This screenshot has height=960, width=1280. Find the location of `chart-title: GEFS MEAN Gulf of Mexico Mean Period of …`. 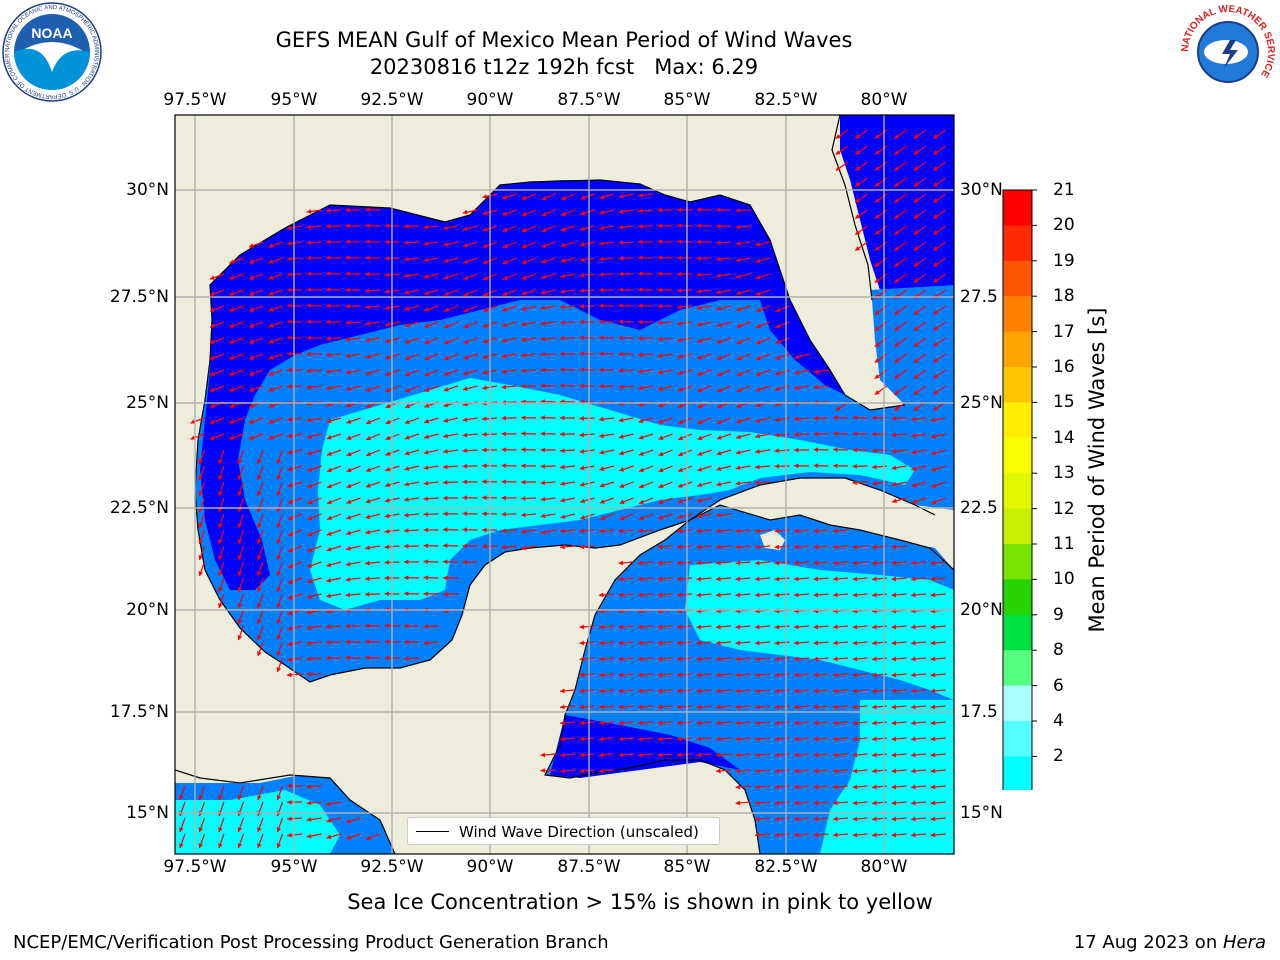

chart-title: GEFS MEAN Gulf of Mexico Mean Period of … is located at coordinates (564, 40).